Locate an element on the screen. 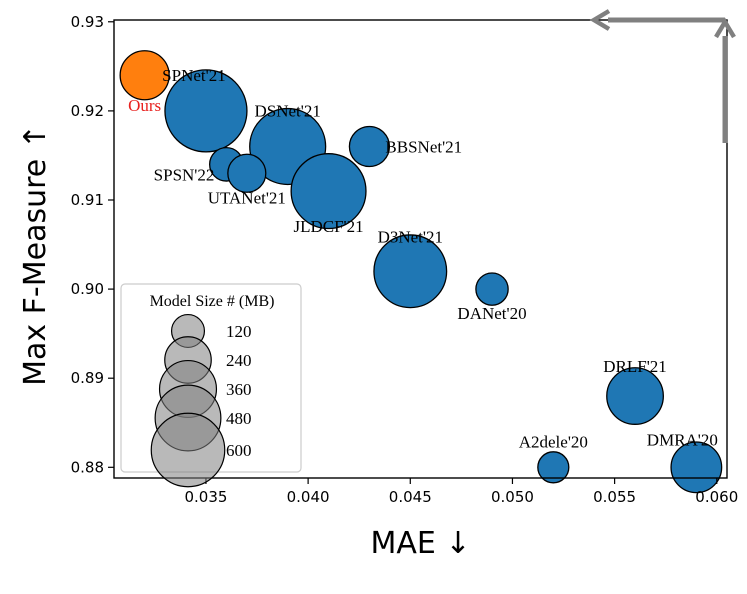 The image size is (747, 594). left-arrowhead is located at coordinates (600, 20).